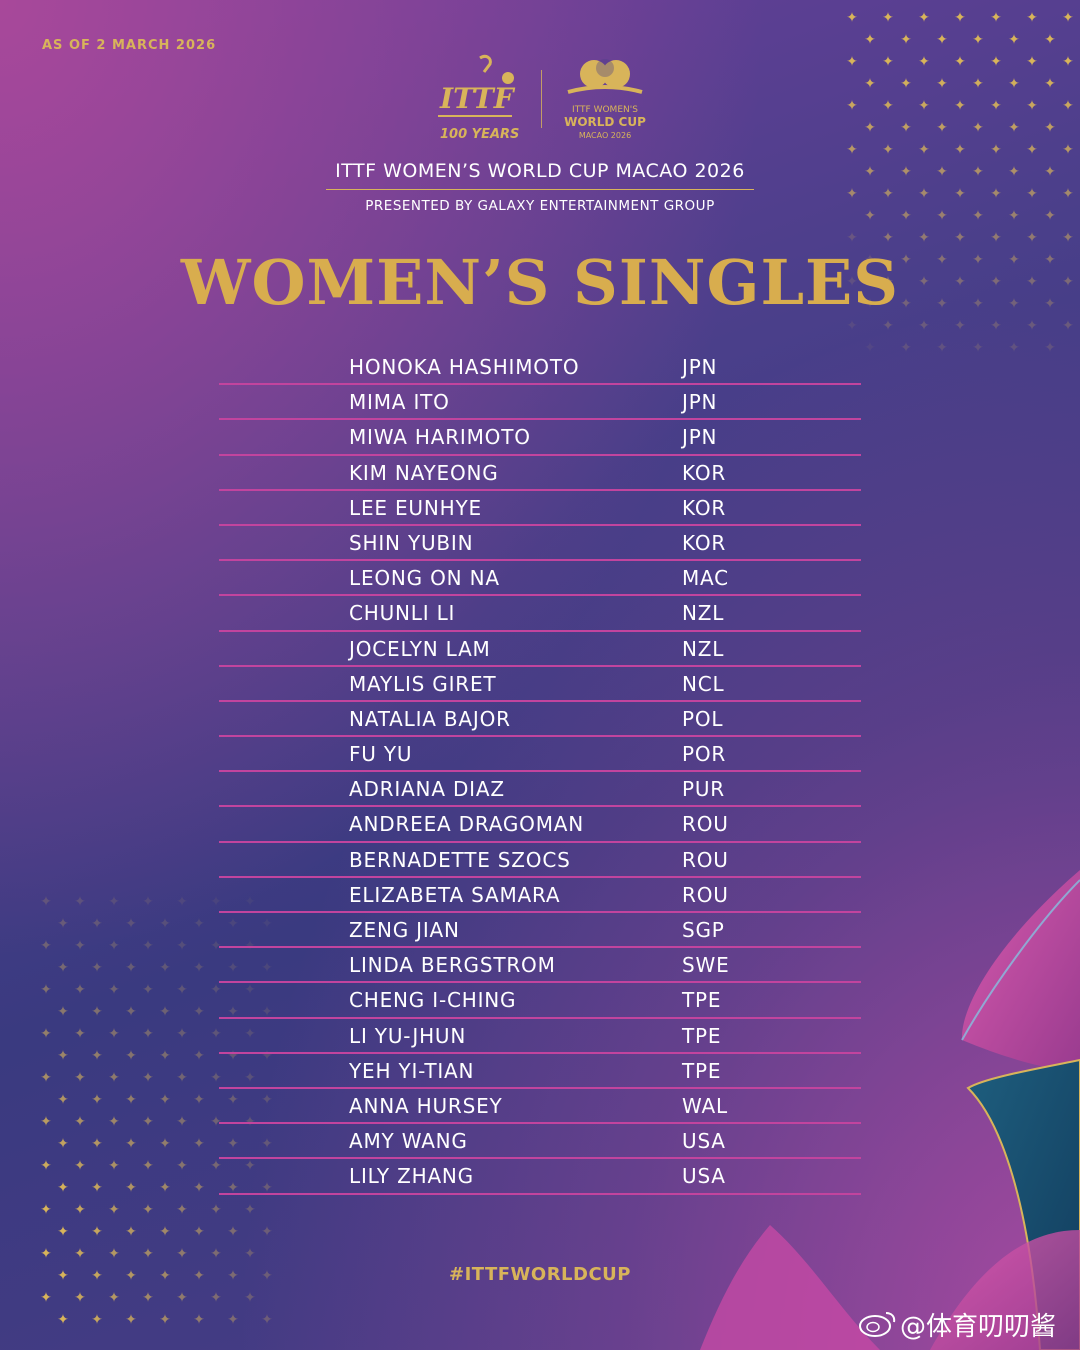 The image size is (1080, 1350). What do you see at coordinates (540, 720) in the screenshot?
I see `player-row: NATALIA BAJOR POL` at bounding box center [540, 720].